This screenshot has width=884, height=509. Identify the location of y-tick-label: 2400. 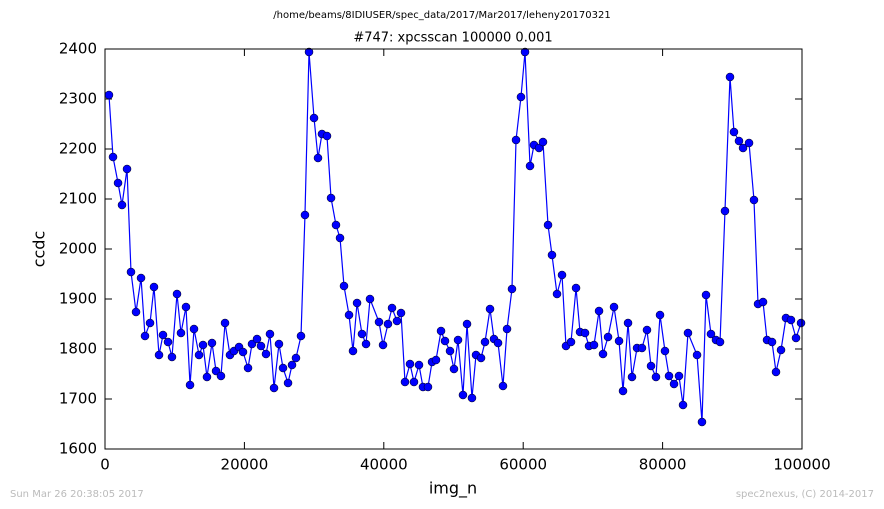
(78, 49).